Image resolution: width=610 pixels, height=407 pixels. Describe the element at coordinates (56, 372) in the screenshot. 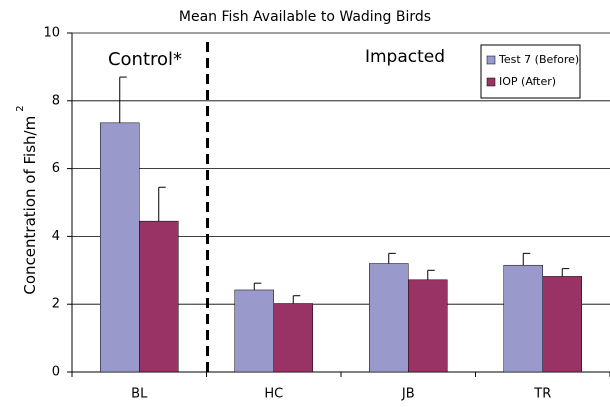

I see `y-tick-label: 0` at that location.